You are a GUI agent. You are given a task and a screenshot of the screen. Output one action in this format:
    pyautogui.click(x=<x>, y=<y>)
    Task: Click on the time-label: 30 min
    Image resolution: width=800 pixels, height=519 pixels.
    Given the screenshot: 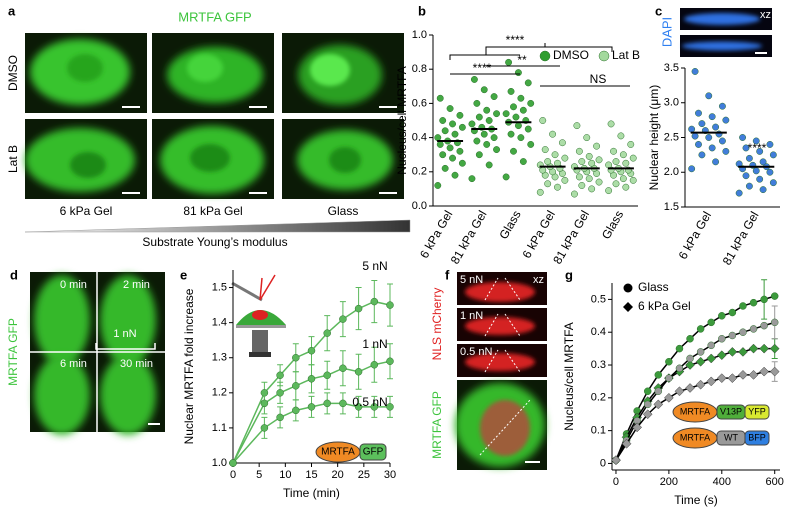 What is the action you would take?
    pyautogui.click(x=136, y=364)
    